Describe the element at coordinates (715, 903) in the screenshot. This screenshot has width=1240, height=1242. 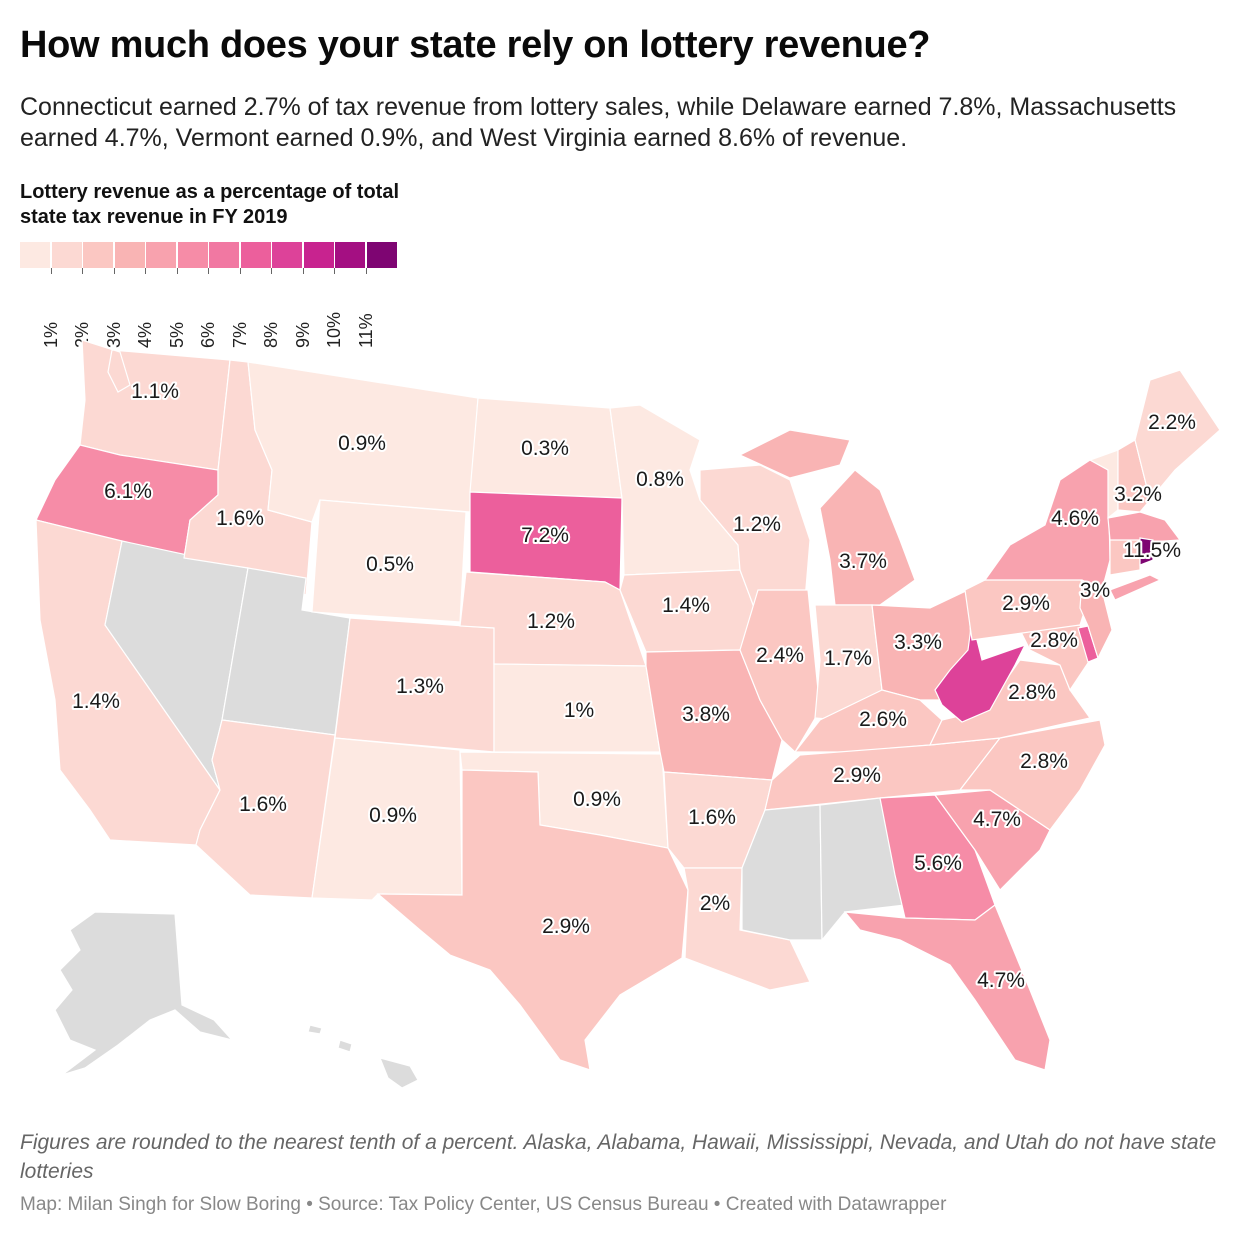
I see `label-louisiana: 2%` at that location.